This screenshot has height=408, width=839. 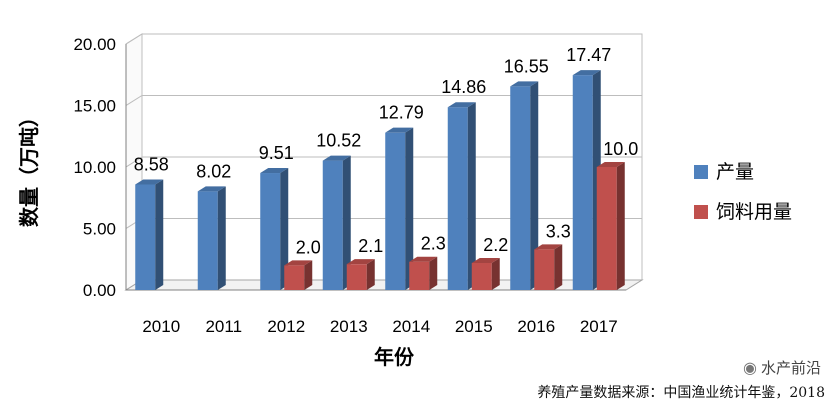 I want to click on bar-production-2014, so click(x=395, y=211).